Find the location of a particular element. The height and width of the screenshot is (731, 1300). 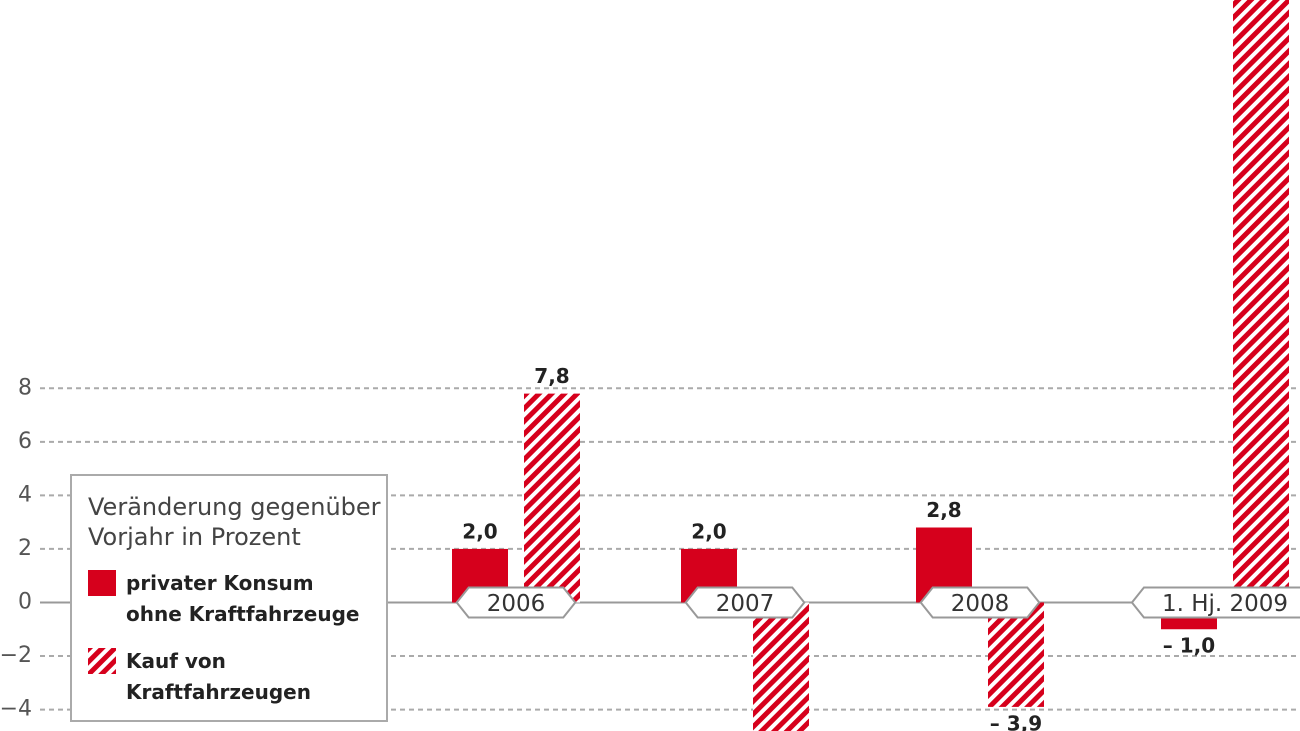

legend-item: Kauf von Kraftfahrzeugen is located at coordinates (229, 677).